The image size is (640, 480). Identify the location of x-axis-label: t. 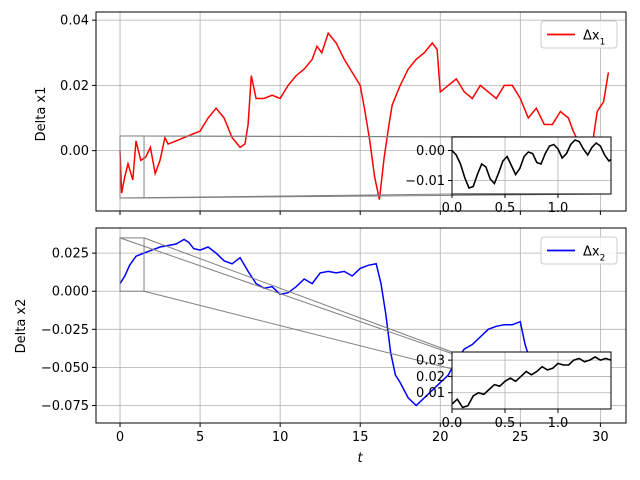
(360, 458).